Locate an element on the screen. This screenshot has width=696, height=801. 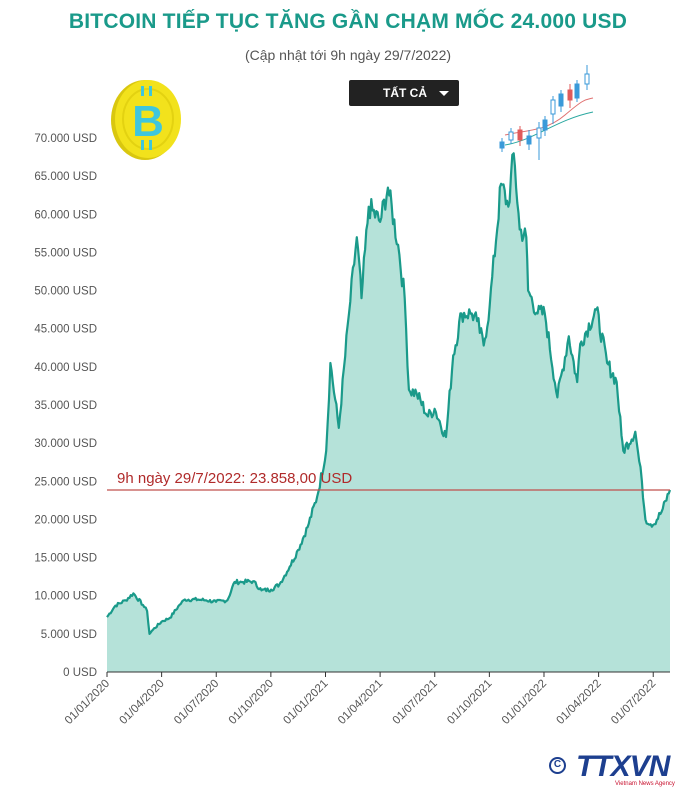
x-tick-label: 01/01/2021 is located at coordinates (305, 702).